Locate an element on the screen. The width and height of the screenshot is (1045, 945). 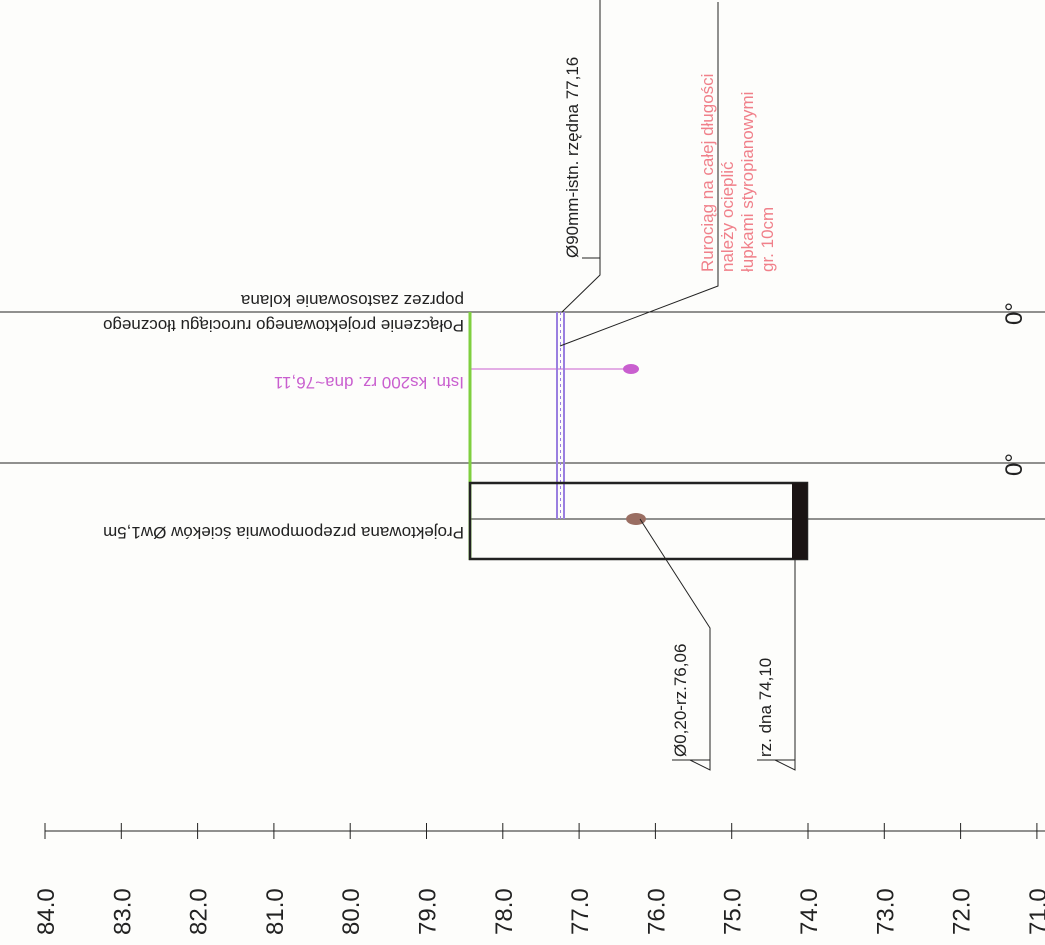
leader-existing-pipe is located at coordinates (581, 156).